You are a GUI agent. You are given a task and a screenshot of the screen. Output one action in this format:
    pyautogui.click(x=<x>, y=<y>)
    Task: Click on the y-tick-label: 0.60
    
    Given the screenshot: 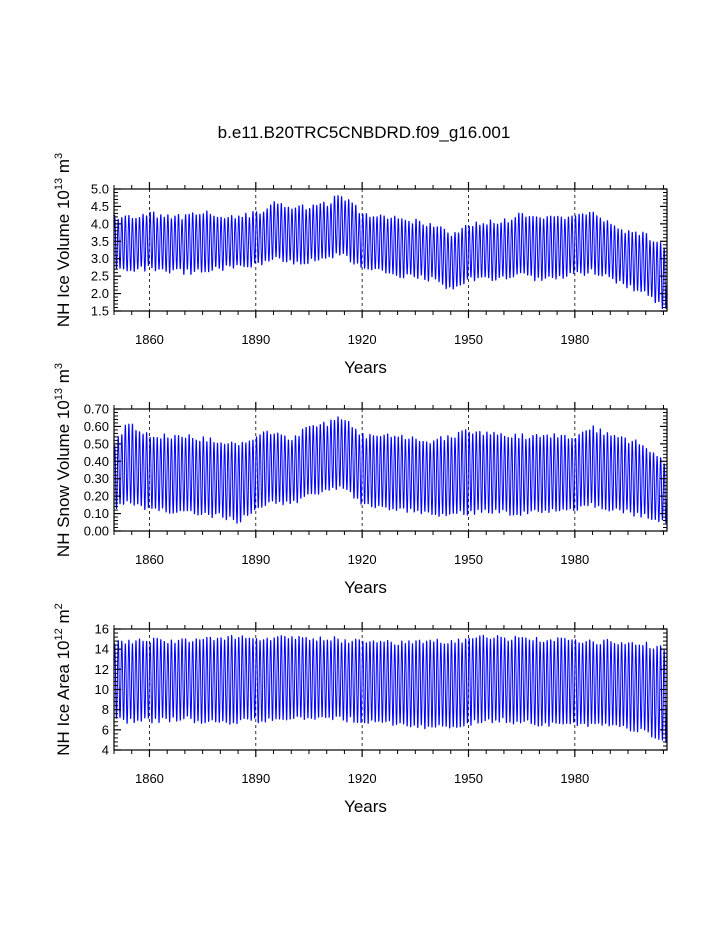 What is the action you would take?
    pyautogui.click(x=96, y=426)
    